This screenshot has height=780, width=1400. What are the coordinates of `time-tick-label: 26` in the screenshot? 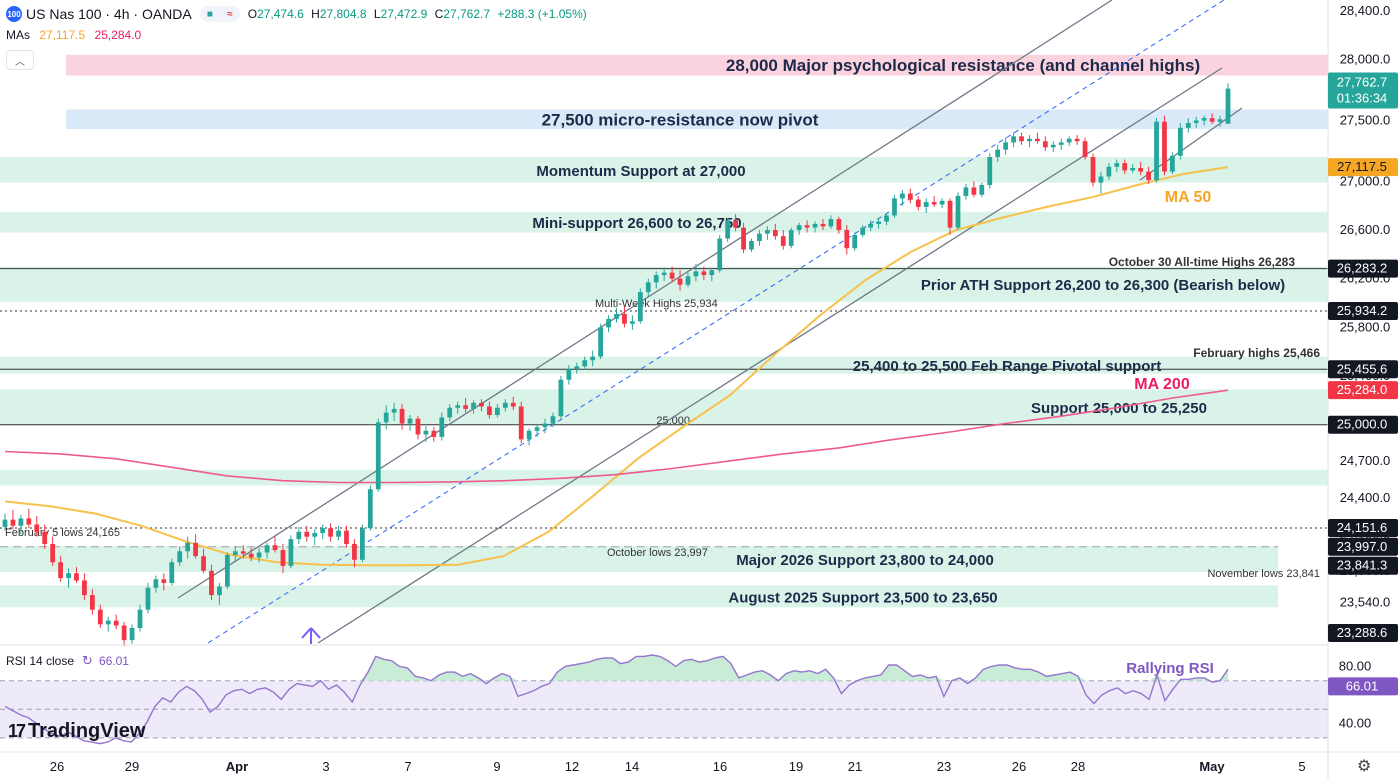 It's located at (1019, 766).